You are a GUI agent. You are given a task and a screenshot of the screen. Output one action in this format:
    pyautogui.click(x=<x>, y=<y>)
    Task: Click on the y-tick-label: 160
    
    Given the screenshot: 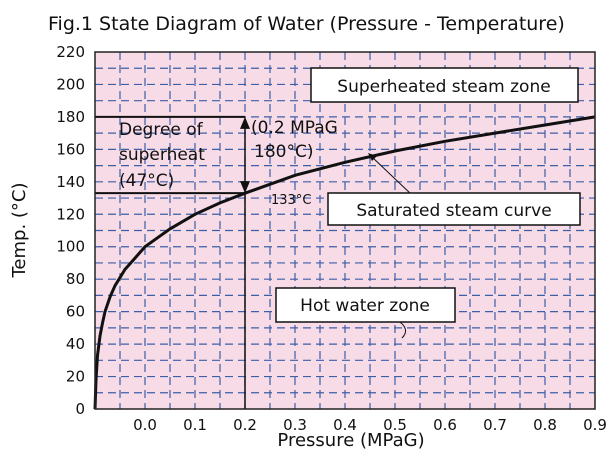 What is the action you would take?
    pyautogui.click(x=70, y=149)
    